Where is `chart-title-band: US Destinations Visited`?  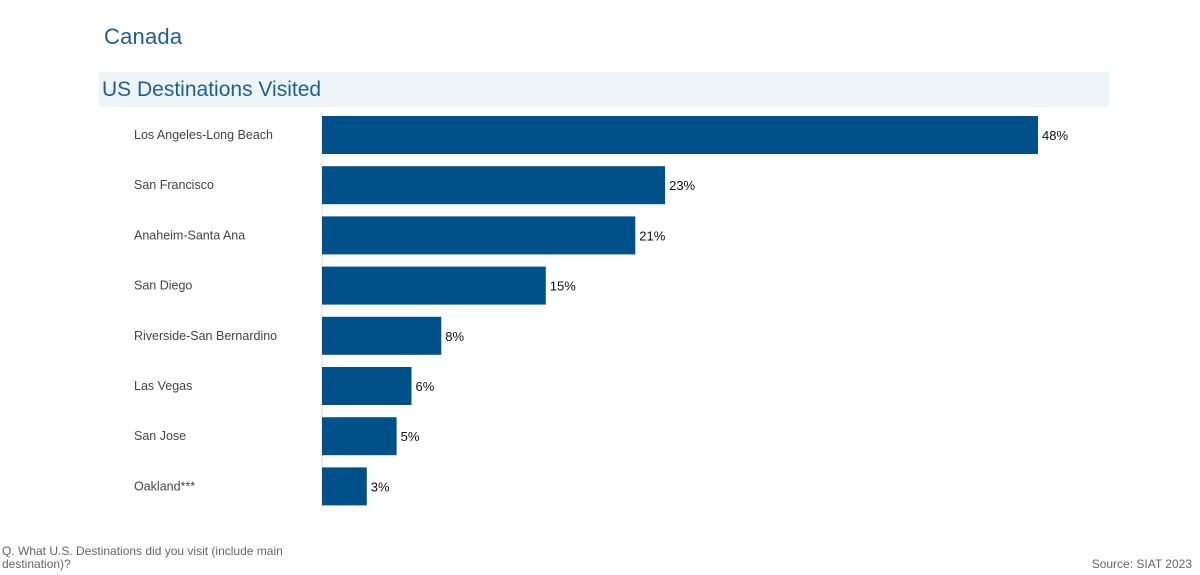 chart-title-band: US Destinations Visited is located at coordinates (604, 89).